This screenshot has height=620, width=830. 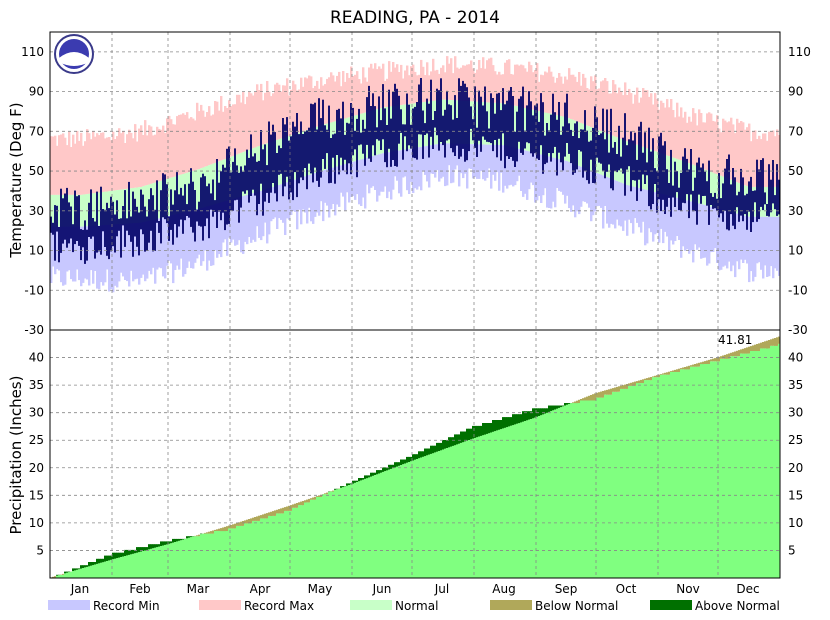 I want to click on temperature-tick-label-right: -10, so click(x=798, y=290).